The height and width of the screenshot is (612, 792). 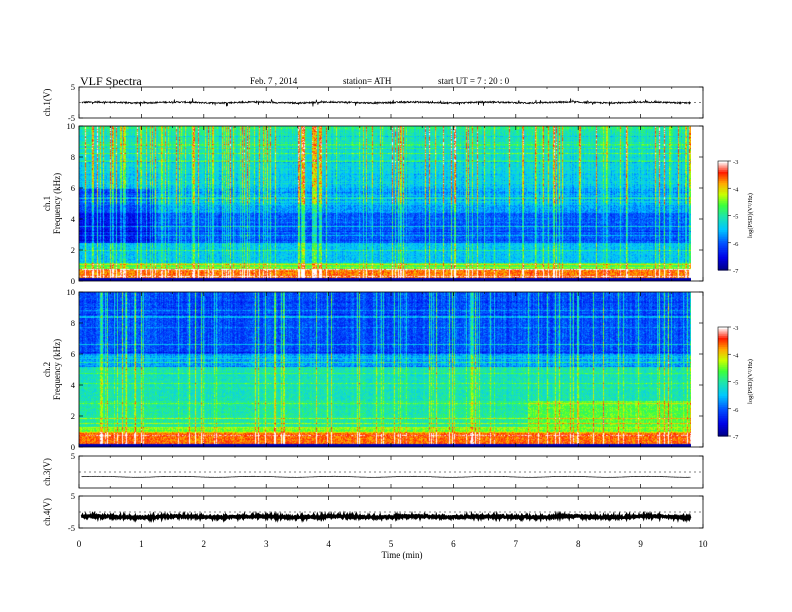 What do you see at coordinates (274, 81) in the screenshot?
I see `date-label: Feb. 7 , 2014` at bounding box center [274, 81].